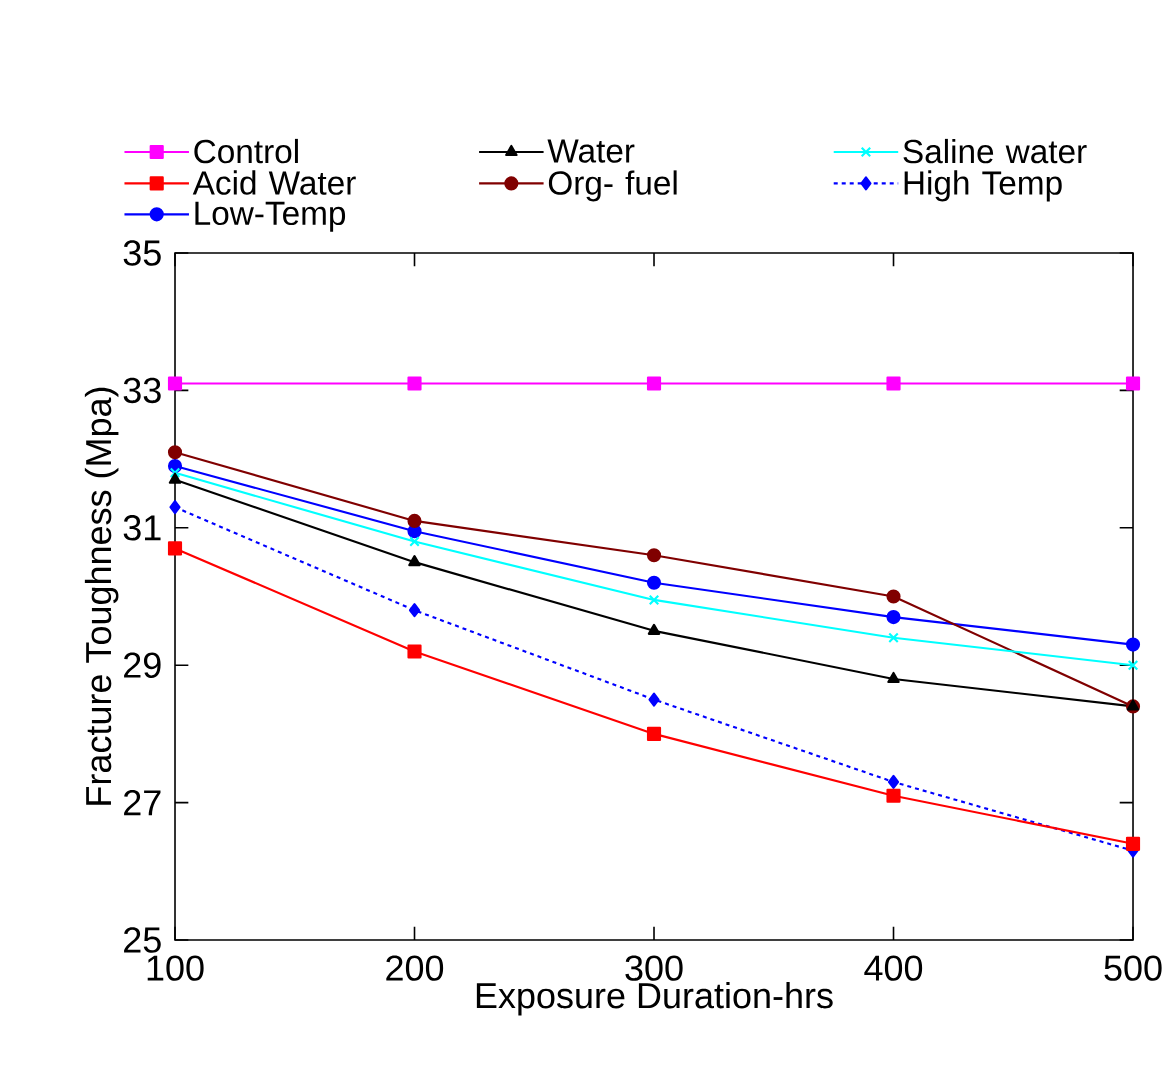 The width and height of the screenshot is (1176, 1089). What do you see at coordinates (983, 186) in the screenshot?
I see `legend-label: High Temp` at bounding box center [983, 186].